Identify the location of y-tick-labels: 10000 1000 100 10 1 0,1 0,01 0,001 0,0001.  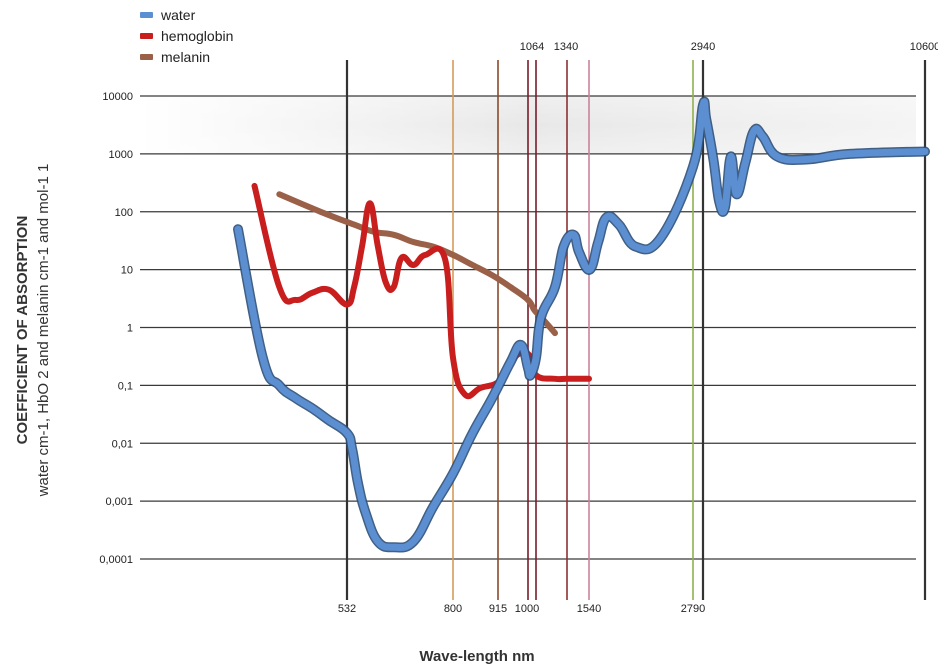
(116, 328).